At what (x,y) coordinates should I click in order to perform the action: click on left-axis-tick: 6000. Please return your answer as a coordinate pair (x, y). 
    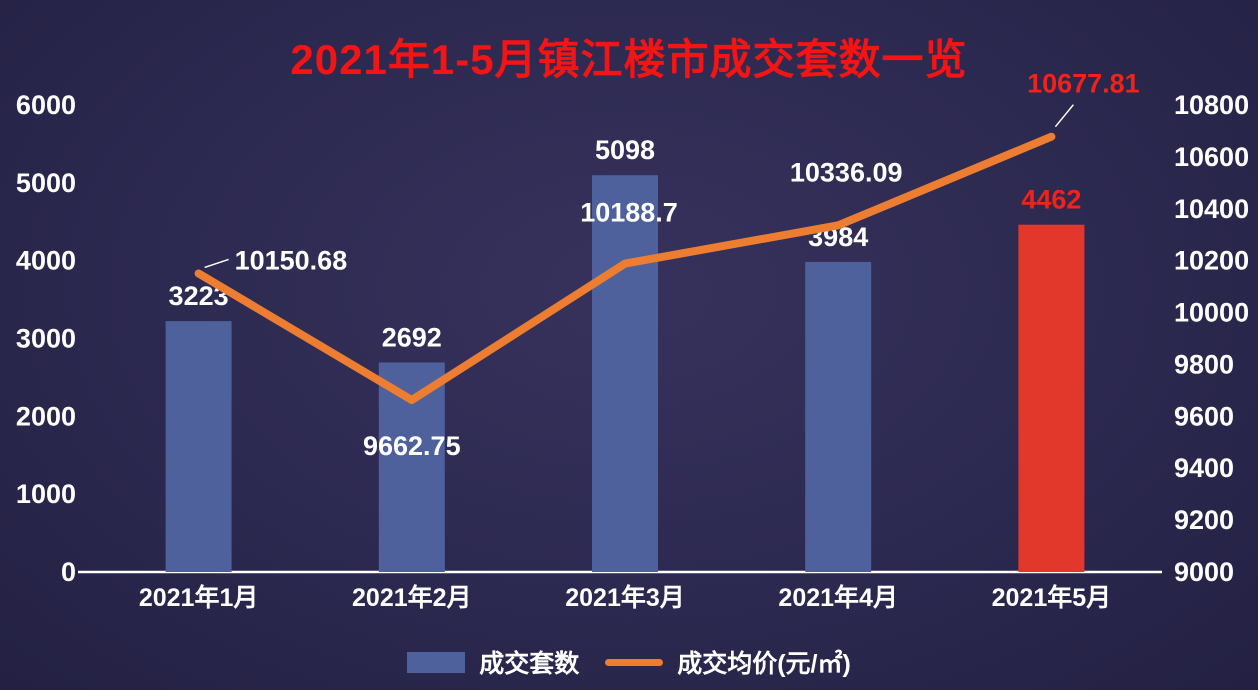
    Looking at the image, I should click on (46, 105).